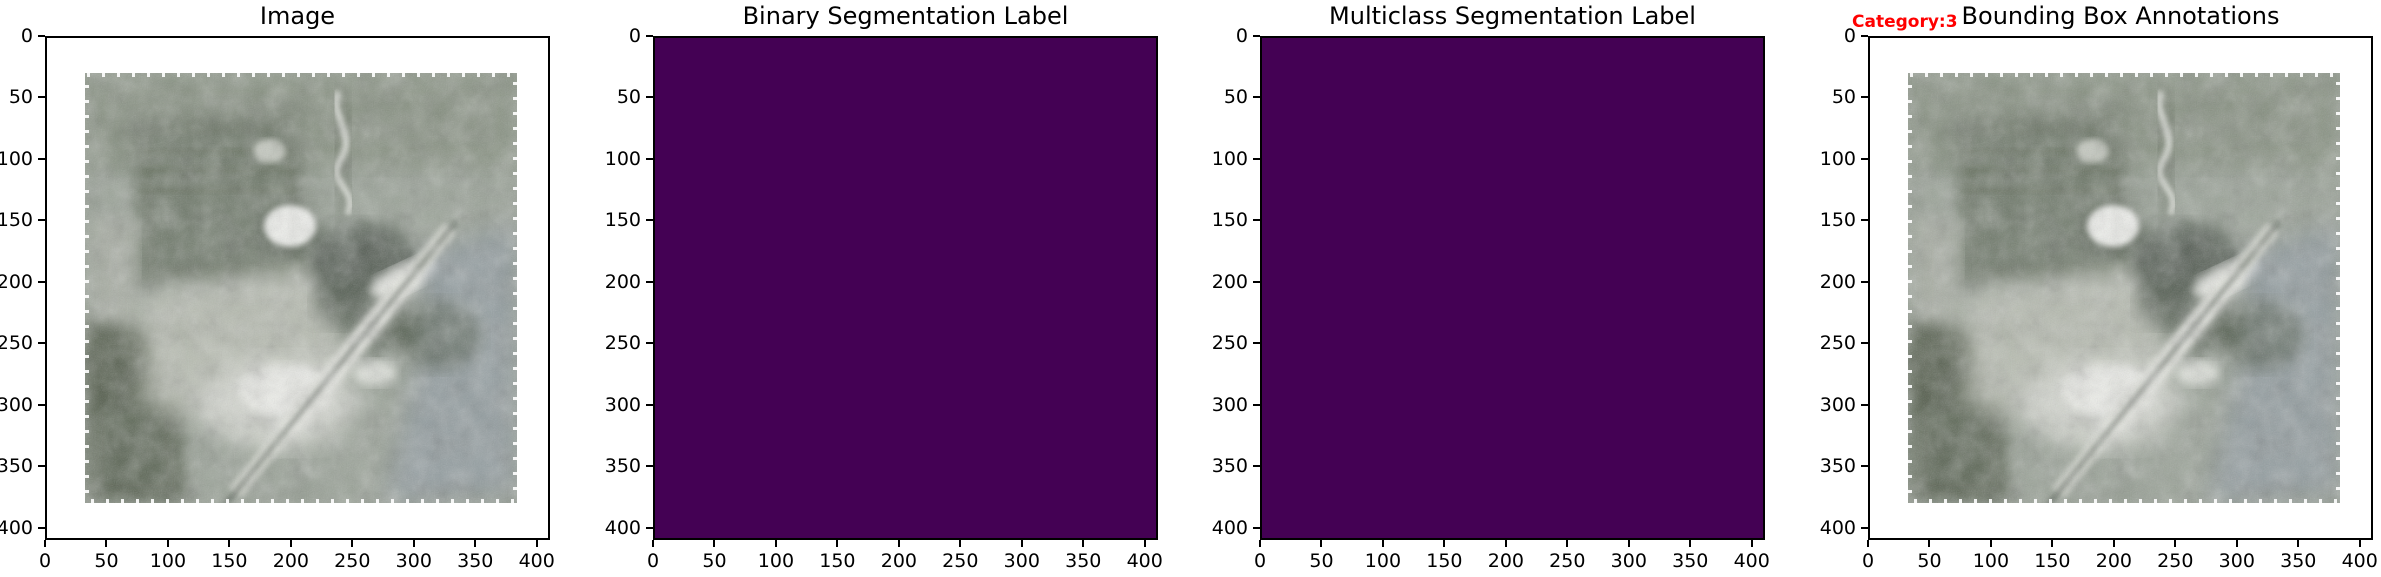  What do you see at coordinates (905, 16) in the screenshot?
I see `subplot-binary-title: Binary Segmentation Label` at bounding box center [905, 16].